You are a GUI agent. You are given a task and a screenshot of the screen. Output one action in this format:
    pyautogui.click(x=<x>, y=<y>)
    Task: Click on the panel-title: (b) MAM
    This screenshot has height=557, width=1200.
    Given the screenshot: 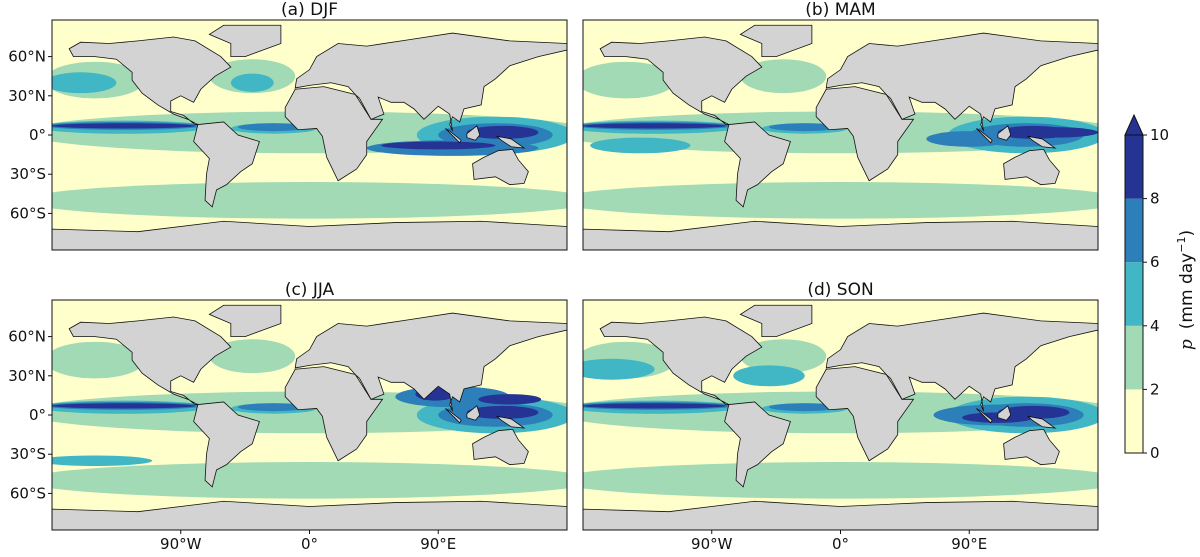 What is the action you would take?
    pyautogui.click(x=840, y=10)
    